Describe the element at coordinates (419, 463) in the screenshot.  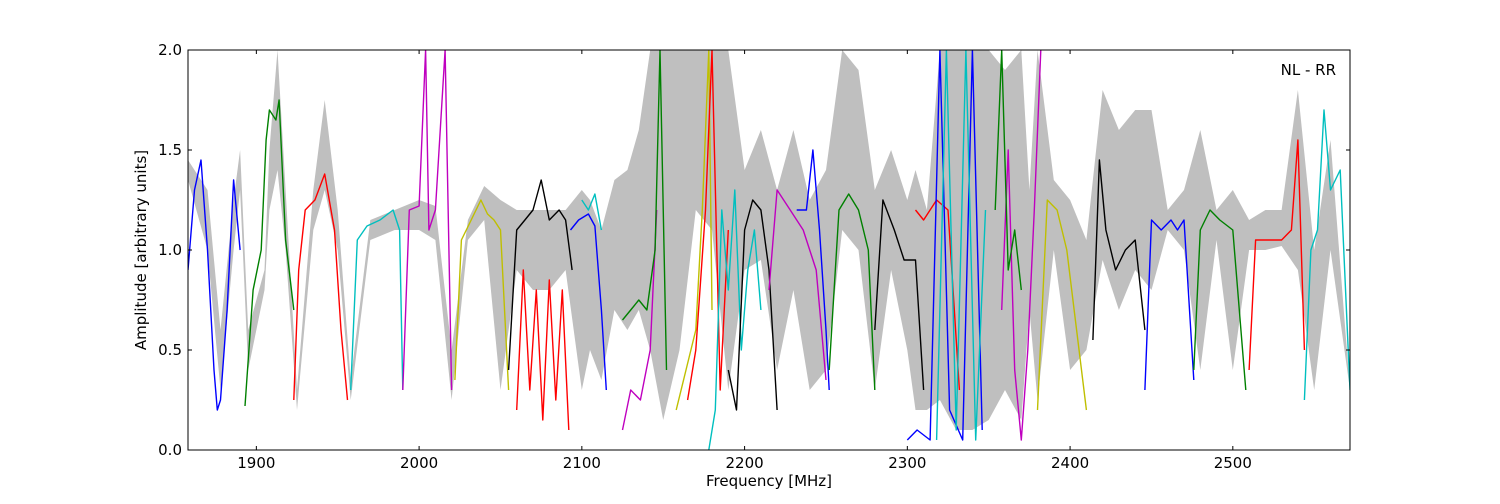
I see `x-tick-label: 2000` at that location.